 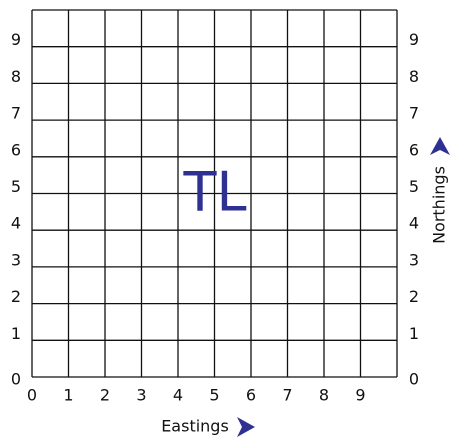 I want to click on y-label-left: 2, so click(x=16, y=296).